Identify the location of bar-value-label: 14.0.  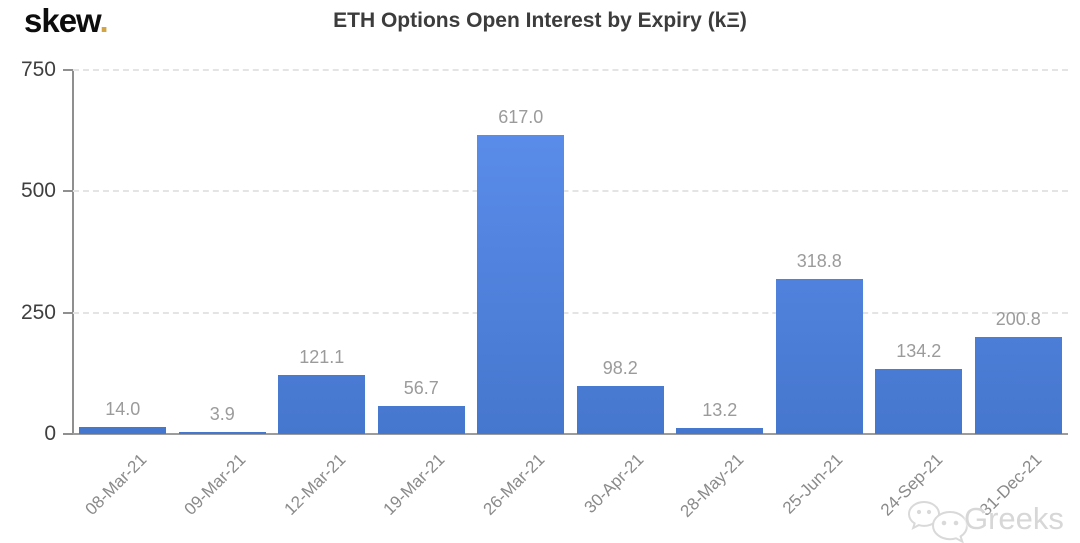
(123, 409).